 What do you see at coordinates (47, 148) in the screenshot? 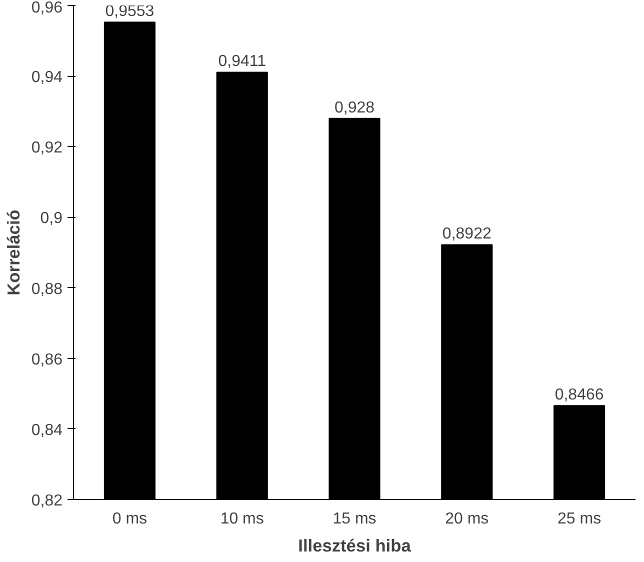
I see `y-tick-label: 0,92` at bounding box center [47, 148].